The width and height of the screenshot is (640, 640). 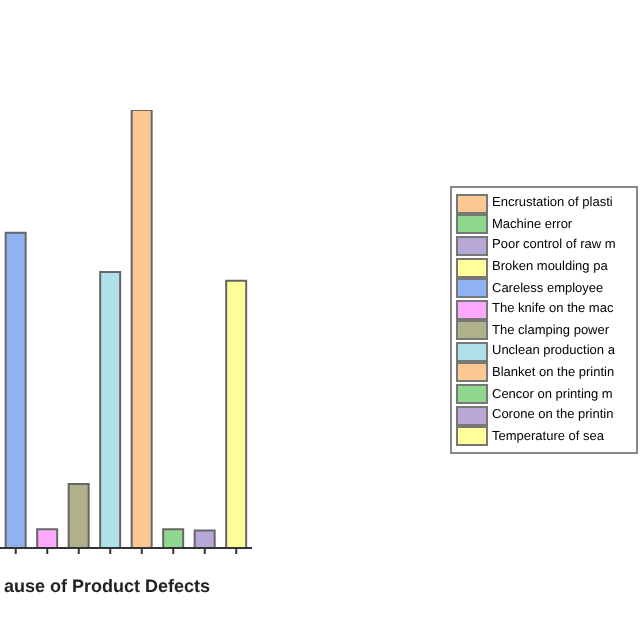 What do you see at coordinates (107, 586) in the screenshot?
I see `x-axis-title: ause of Product Defects` at bounding box center [107, 586].